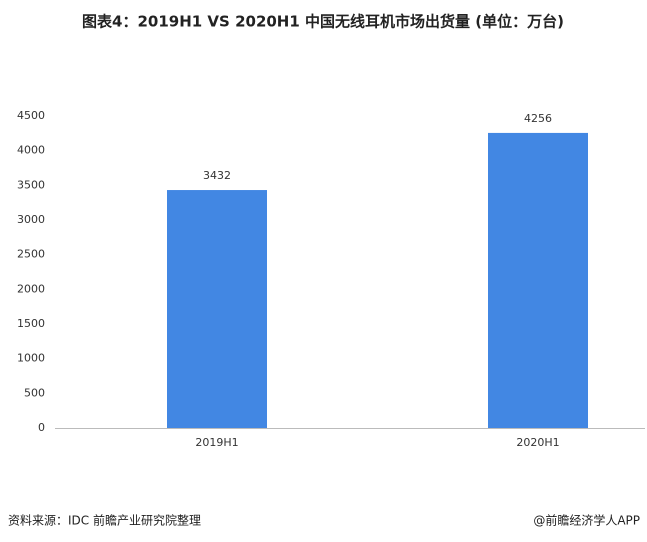 The image size is (647, 542). Describe the element at coordinates (31, 184) in the screenshot. I see `y-tick-label: 3500` at that location.